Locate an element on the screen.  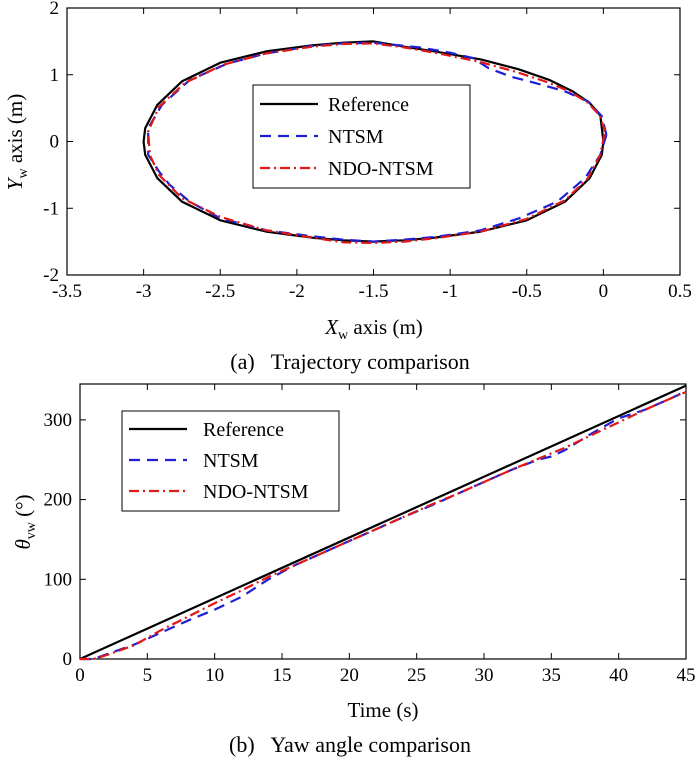
chart-a-xtick-label: -1 is located at coordinates (450, 291).